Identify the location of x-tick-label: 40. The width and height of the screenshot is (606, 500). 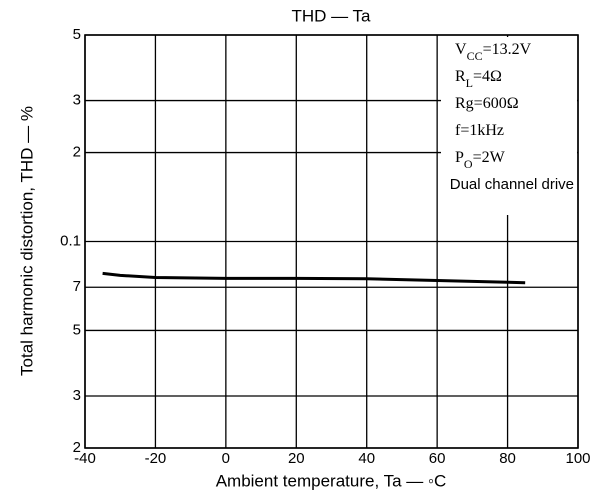
(366, 458).